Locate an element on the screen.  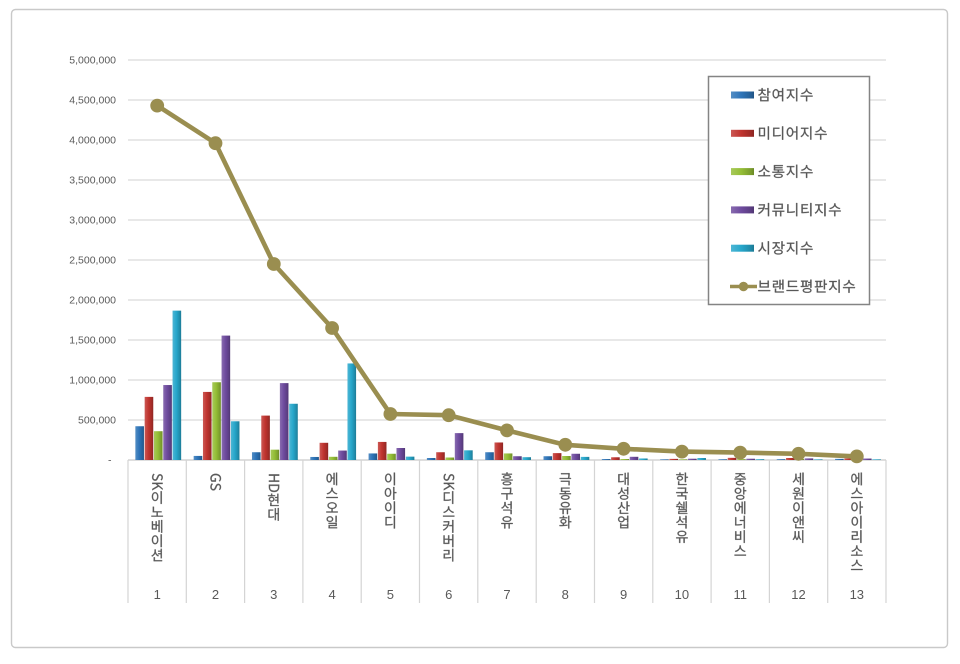
svg-text: 11 is located at coordinates (740, 594).